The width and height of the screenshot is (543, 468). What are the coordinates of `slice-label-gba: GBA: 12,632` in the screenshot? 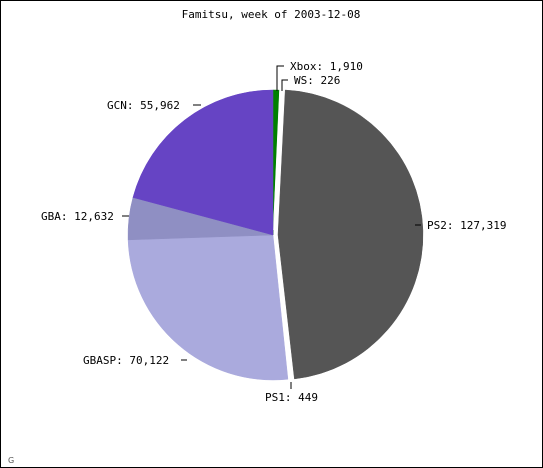 It's located at (77, 216).